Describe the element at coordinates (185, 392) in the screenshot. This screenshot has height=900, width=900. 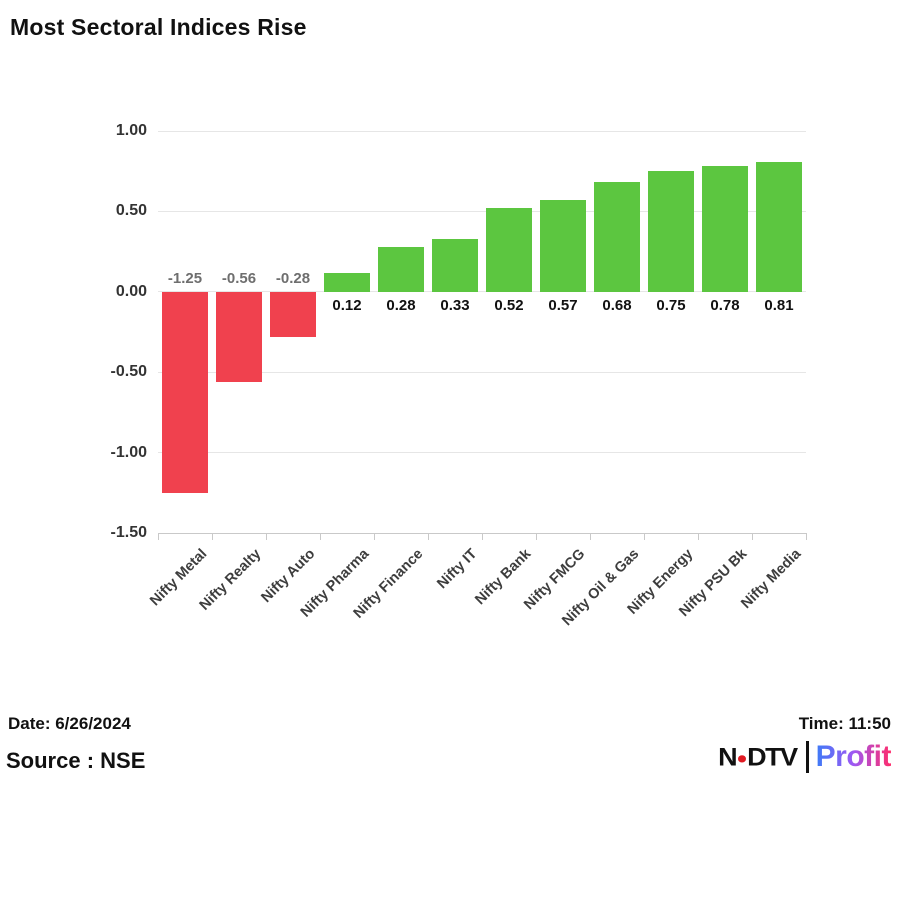
I see `bar-nifty-metal` at that location.